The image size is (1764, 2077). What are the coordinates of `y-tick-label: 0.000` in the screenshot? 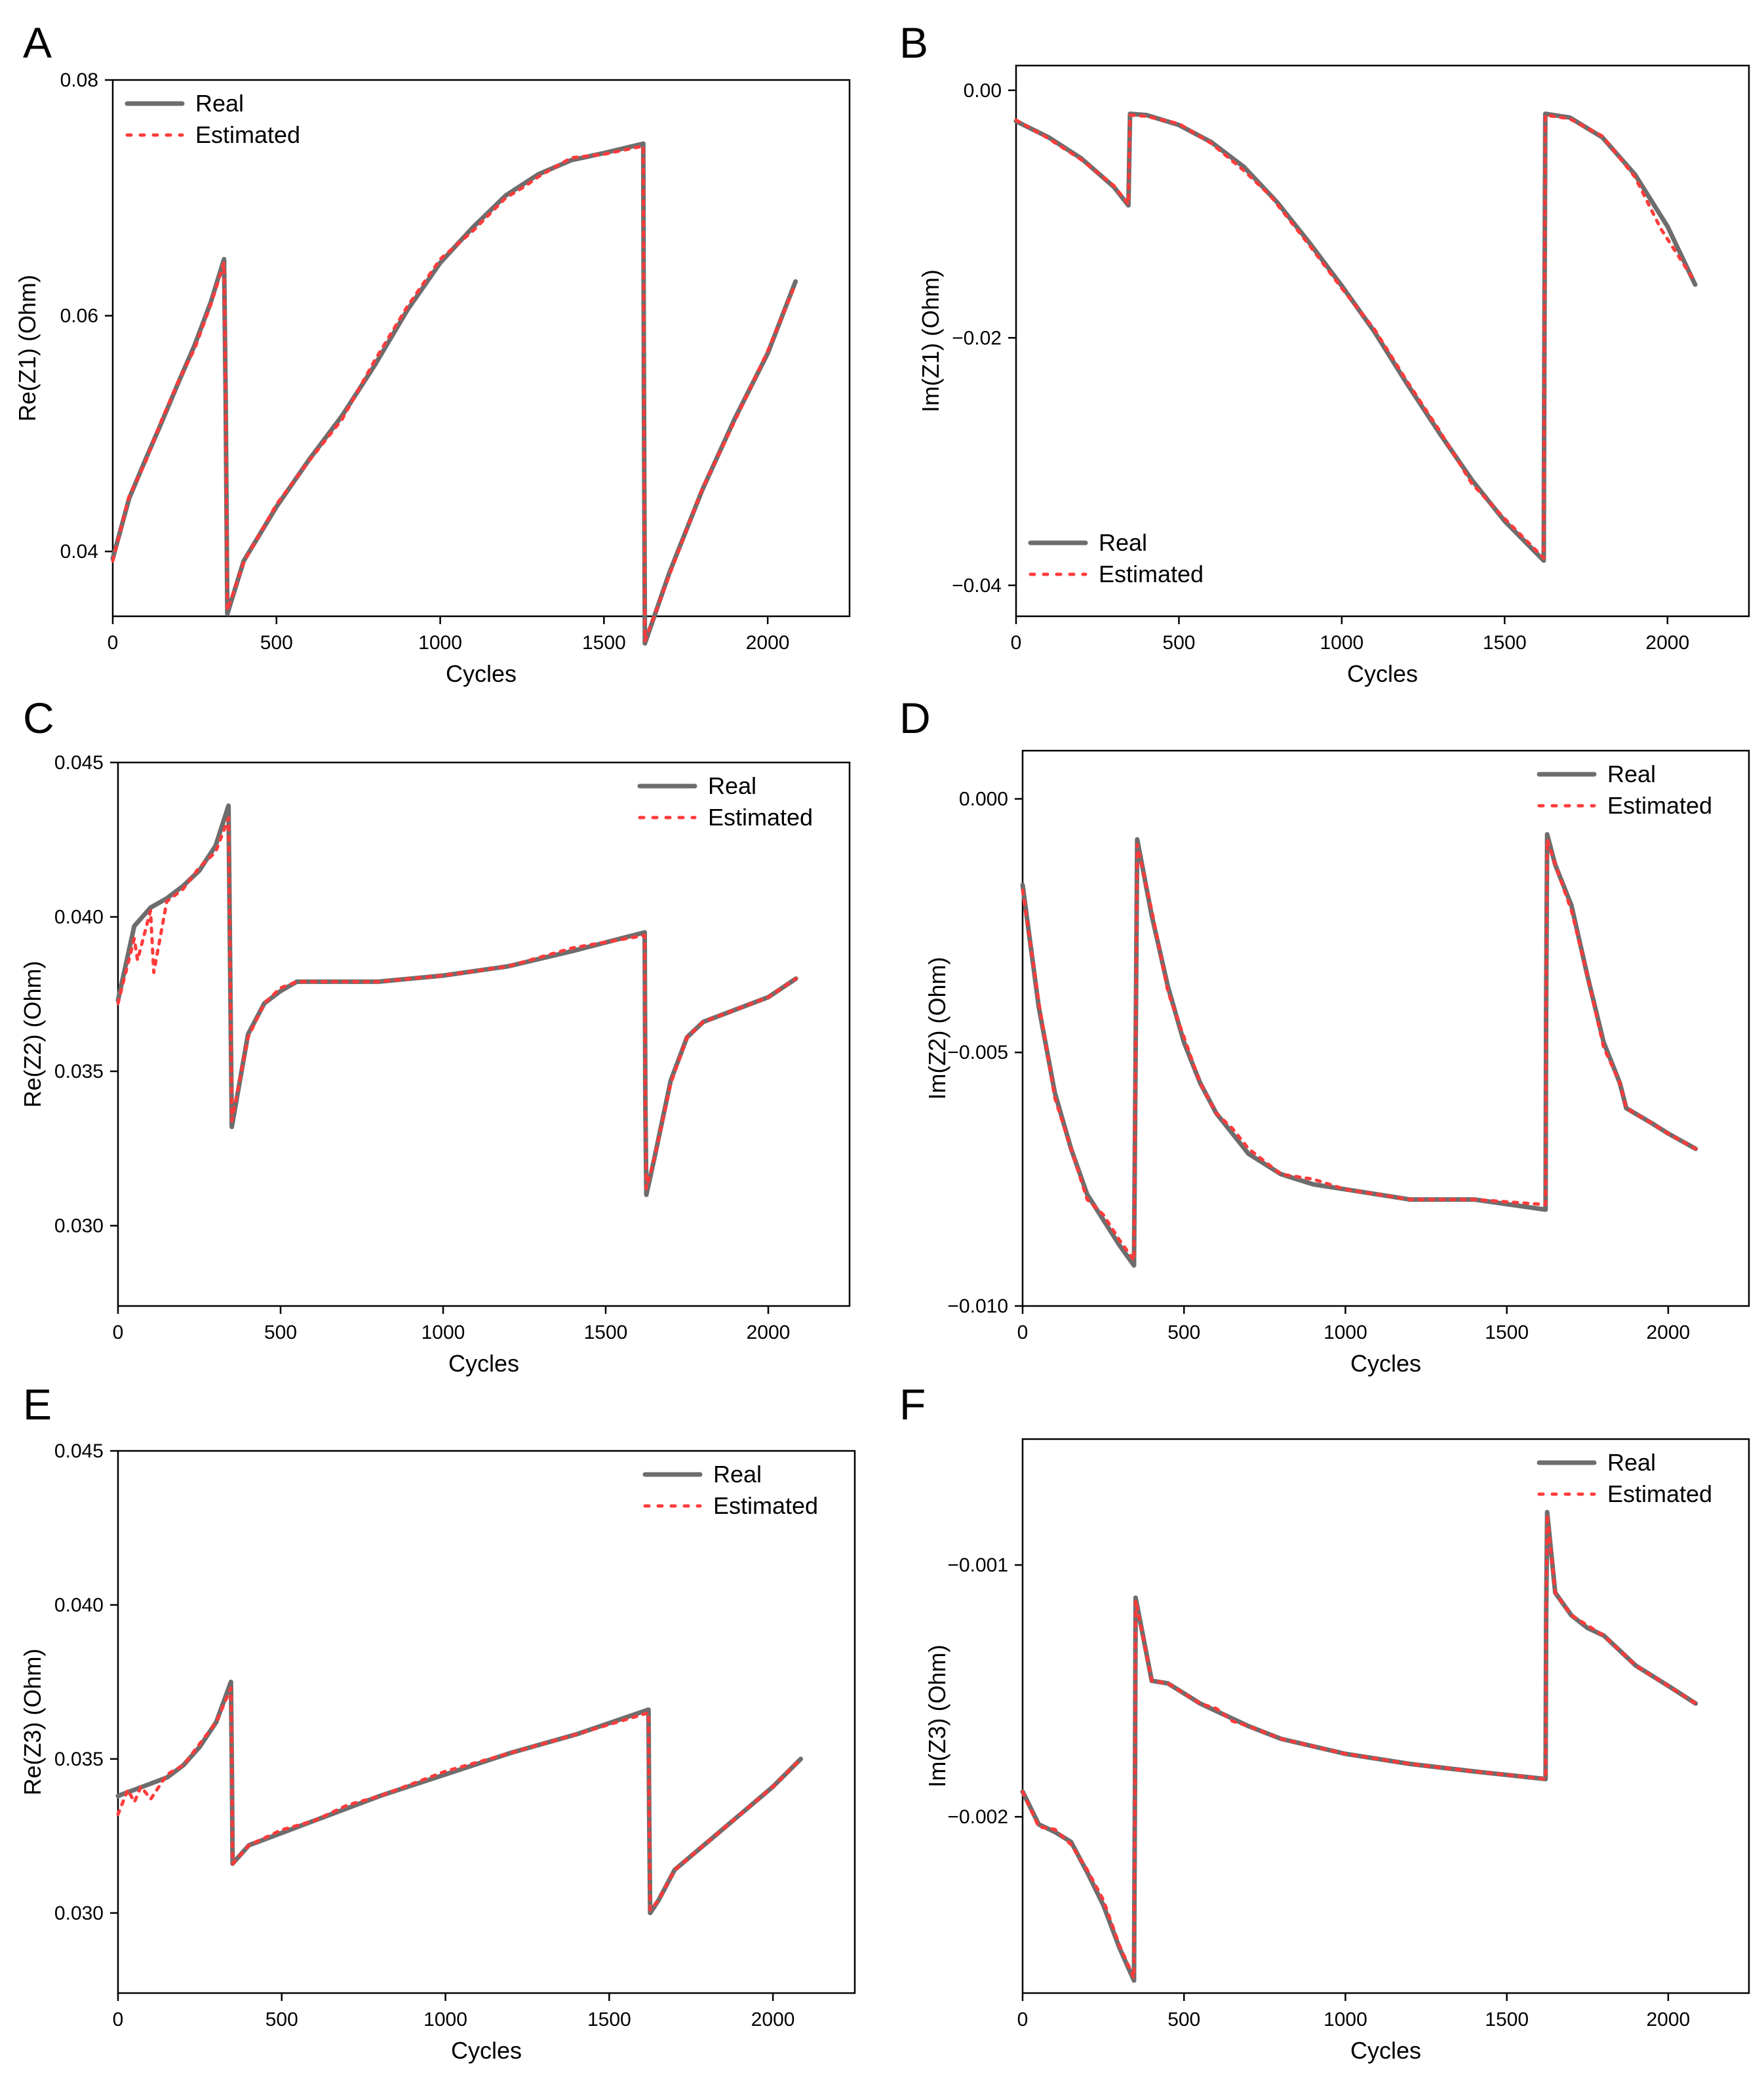 It's located at (983, 799).